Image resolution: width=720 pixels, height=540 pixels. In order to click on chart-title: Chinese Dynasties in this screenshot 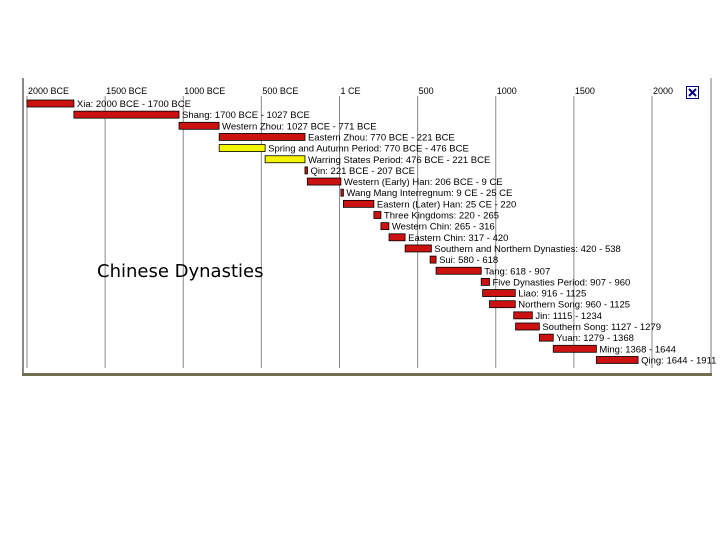, I will do `click(180, 271)`.